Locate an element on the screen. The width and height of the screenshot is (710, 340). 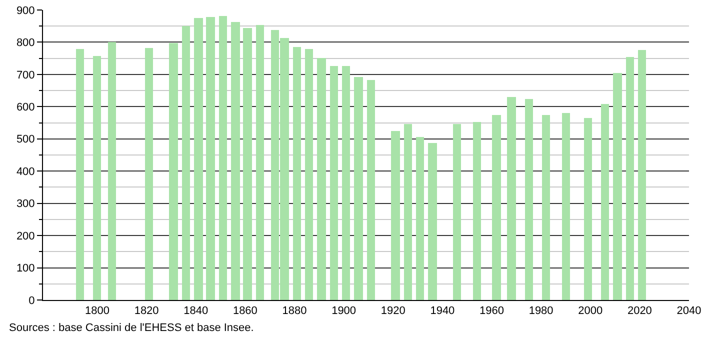
x-tick-label: 1920 is located at coordinates (393, 311).